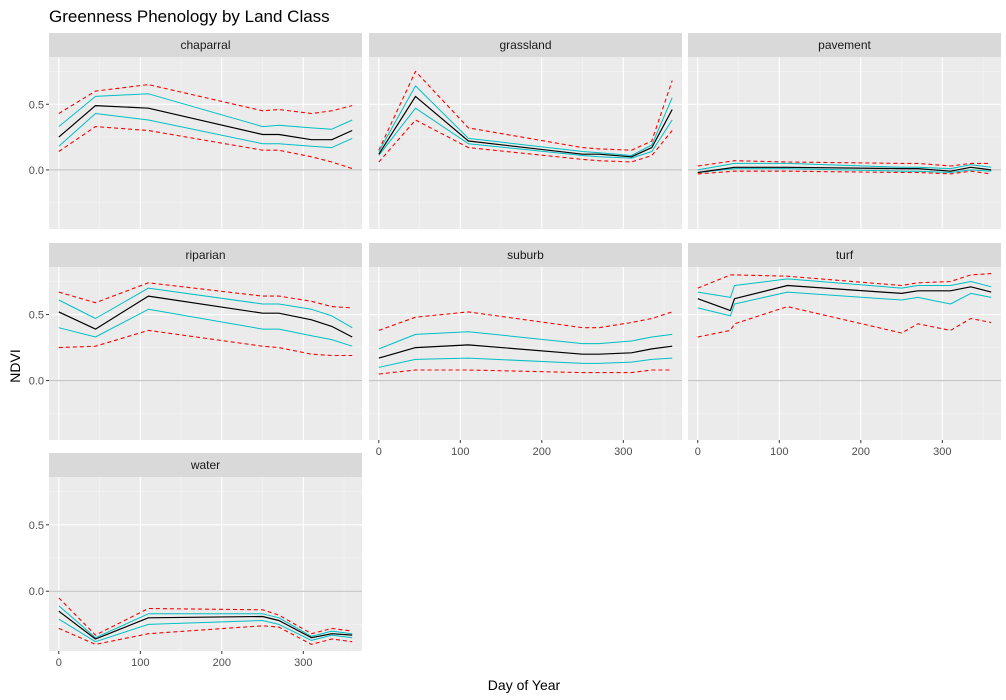  I want to click on facet-strip-label: water, so click(205, 465).